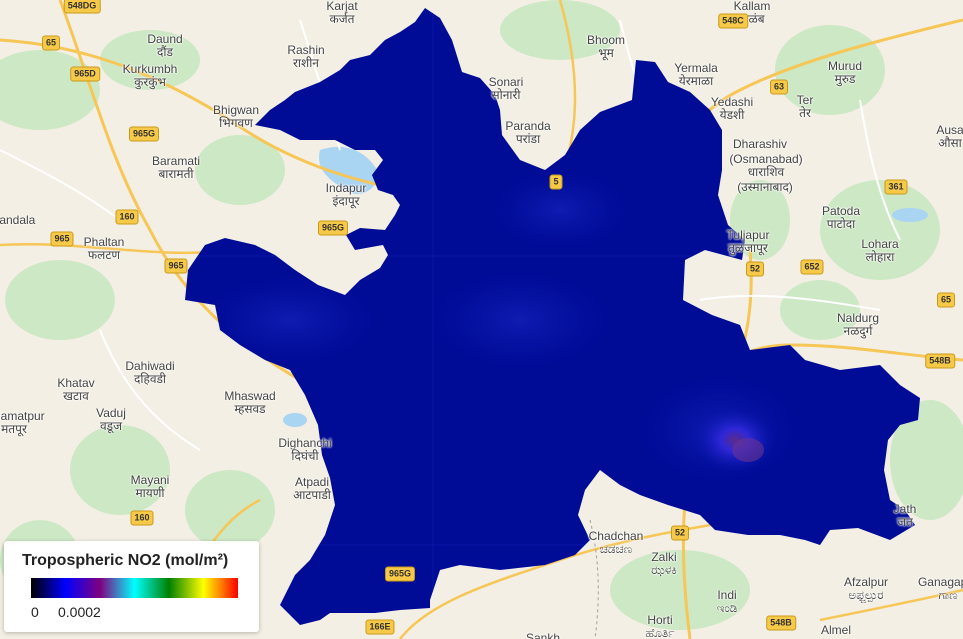  I want to click on place-native-name: मुरुड, so click(845, 79).